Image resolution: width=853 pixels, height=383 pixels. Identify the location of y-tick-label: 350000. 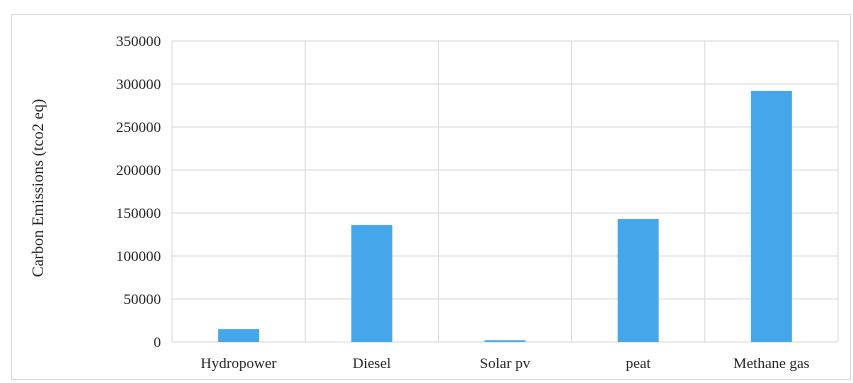
(138, 42).